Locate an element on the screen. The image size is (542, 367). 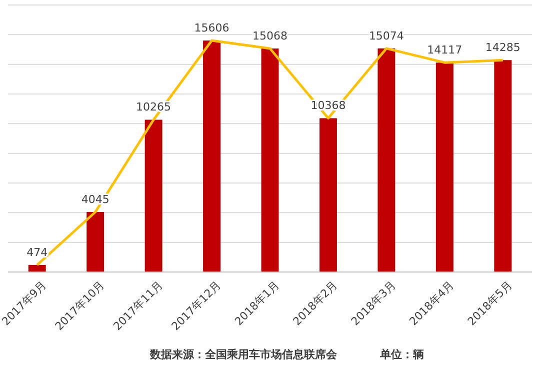
text: 单位：辆 is located at coordinates (401, 354).